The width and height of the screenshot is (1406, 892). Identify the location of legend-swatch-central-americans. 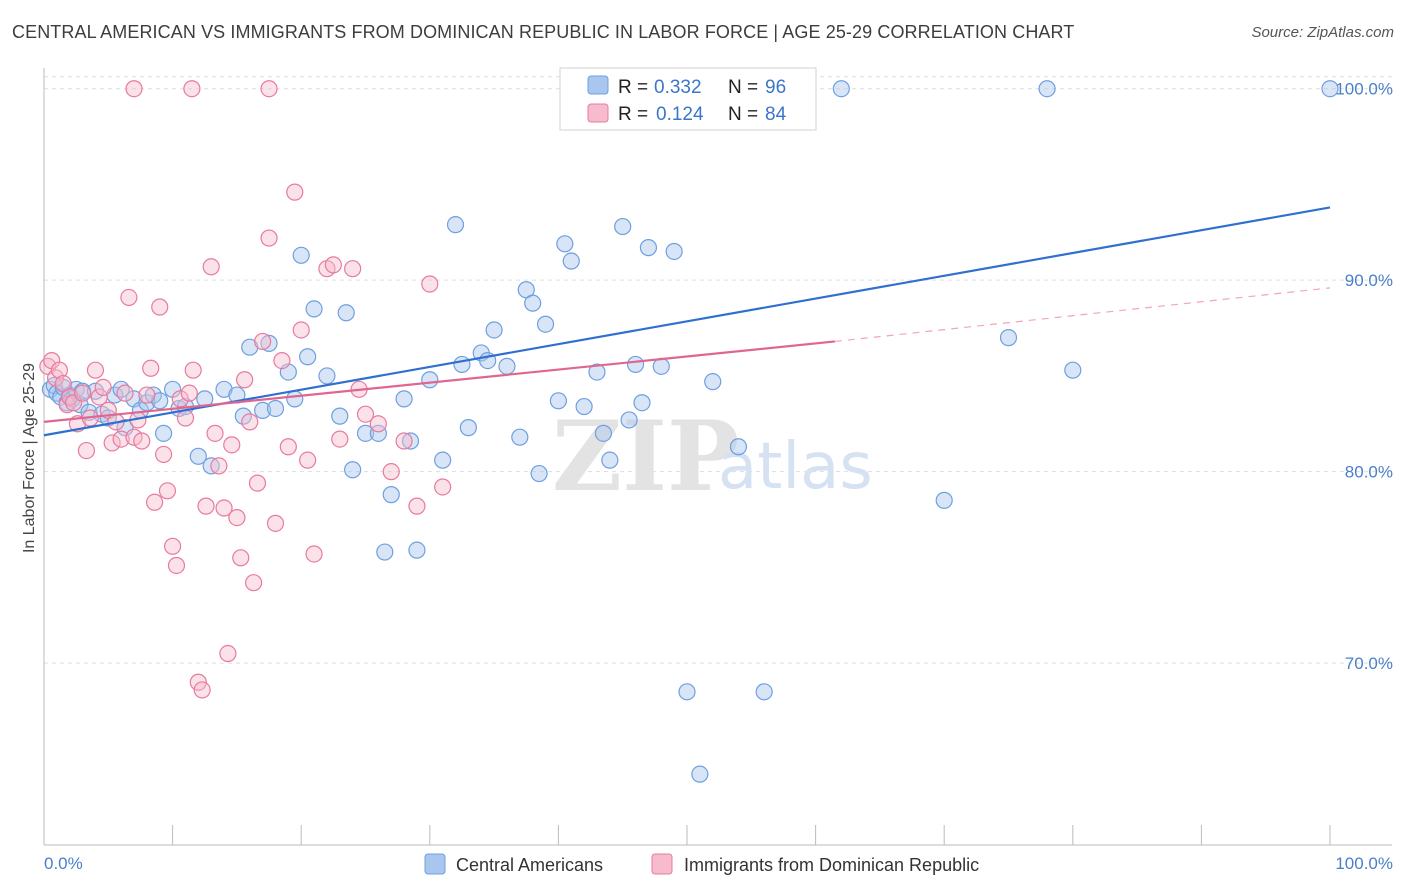
(435, 864).